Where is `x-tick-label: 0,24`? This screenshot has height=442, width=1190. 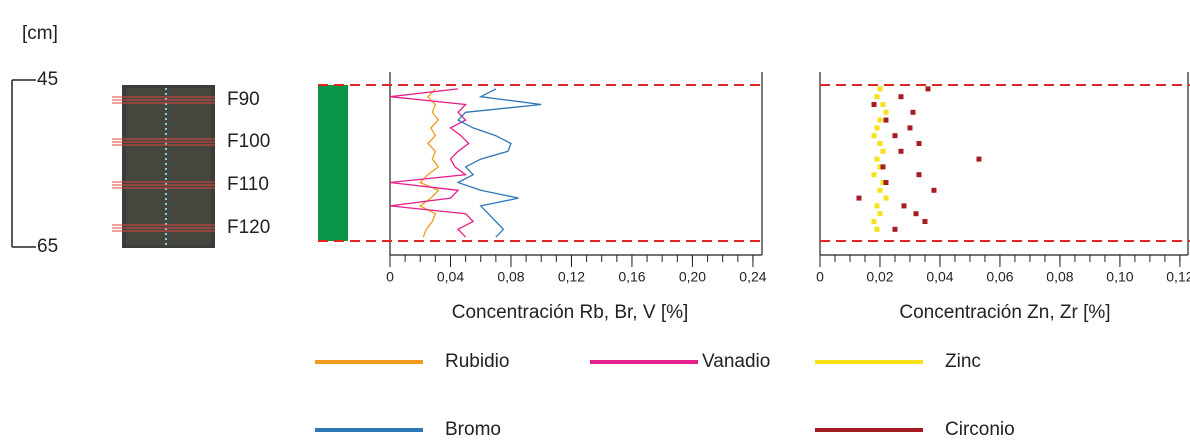 x-tick-label: 0,24 is located at coordinates (752, 277).